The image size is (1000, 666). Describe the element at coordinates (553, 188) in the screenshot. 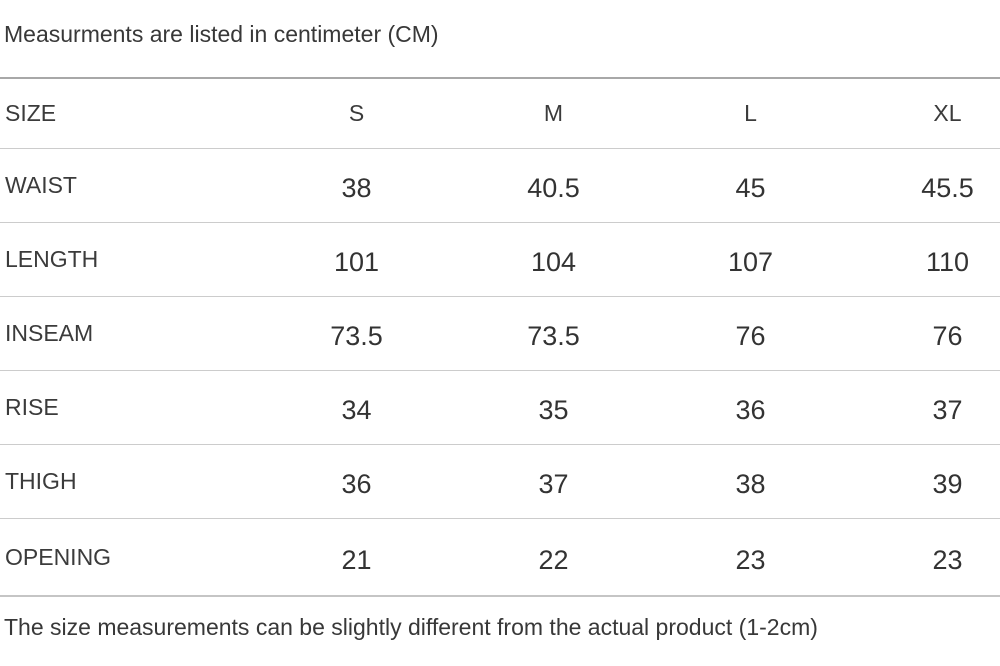

I see `cell-value: 40.5` at that location.